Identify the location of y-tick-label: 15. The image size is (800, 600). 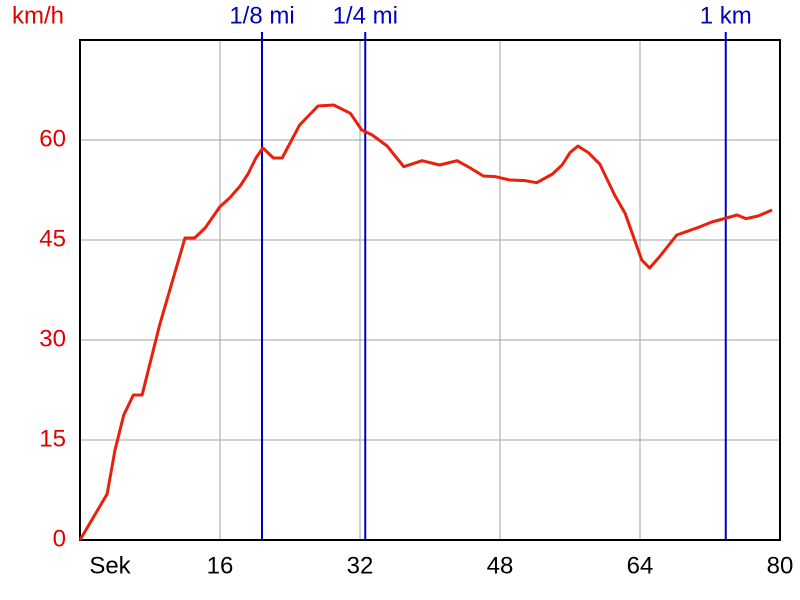
(52, 438).